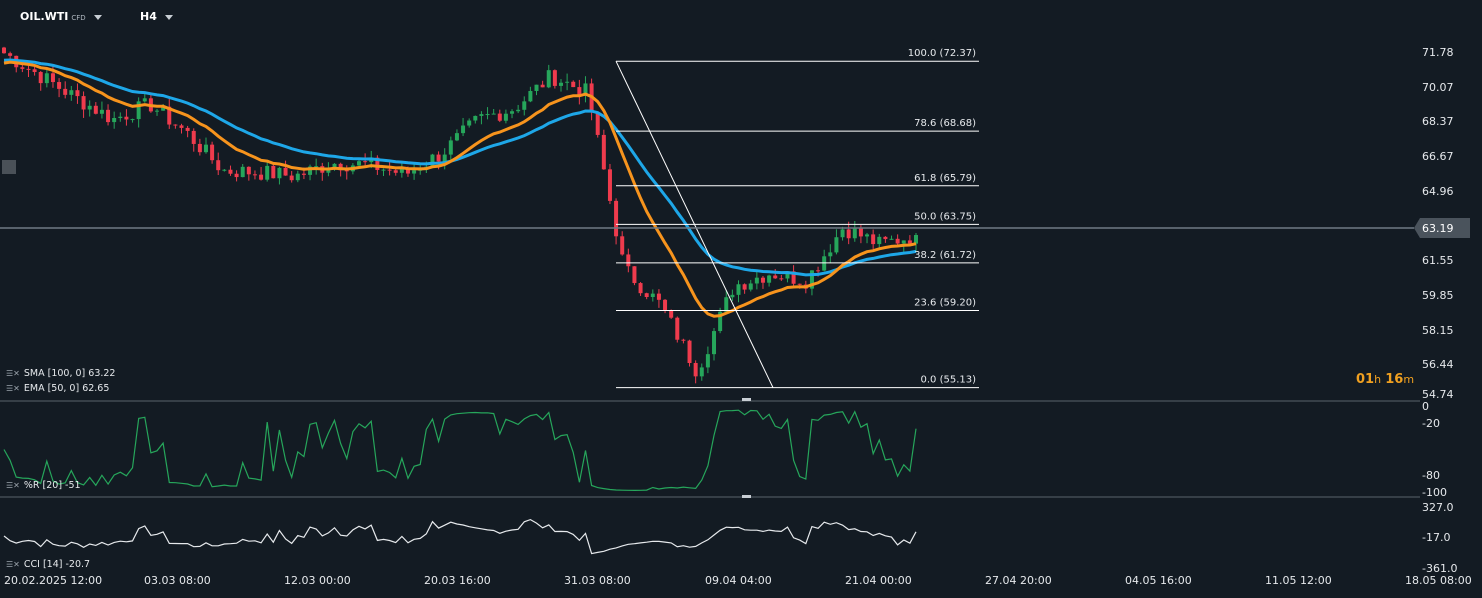 This screenshot has height=598, width=1482. What do you see at coordinates (78, 18) in the screenshot?
I see `symbol-tag: CFD` at bounding box center [78, 18].